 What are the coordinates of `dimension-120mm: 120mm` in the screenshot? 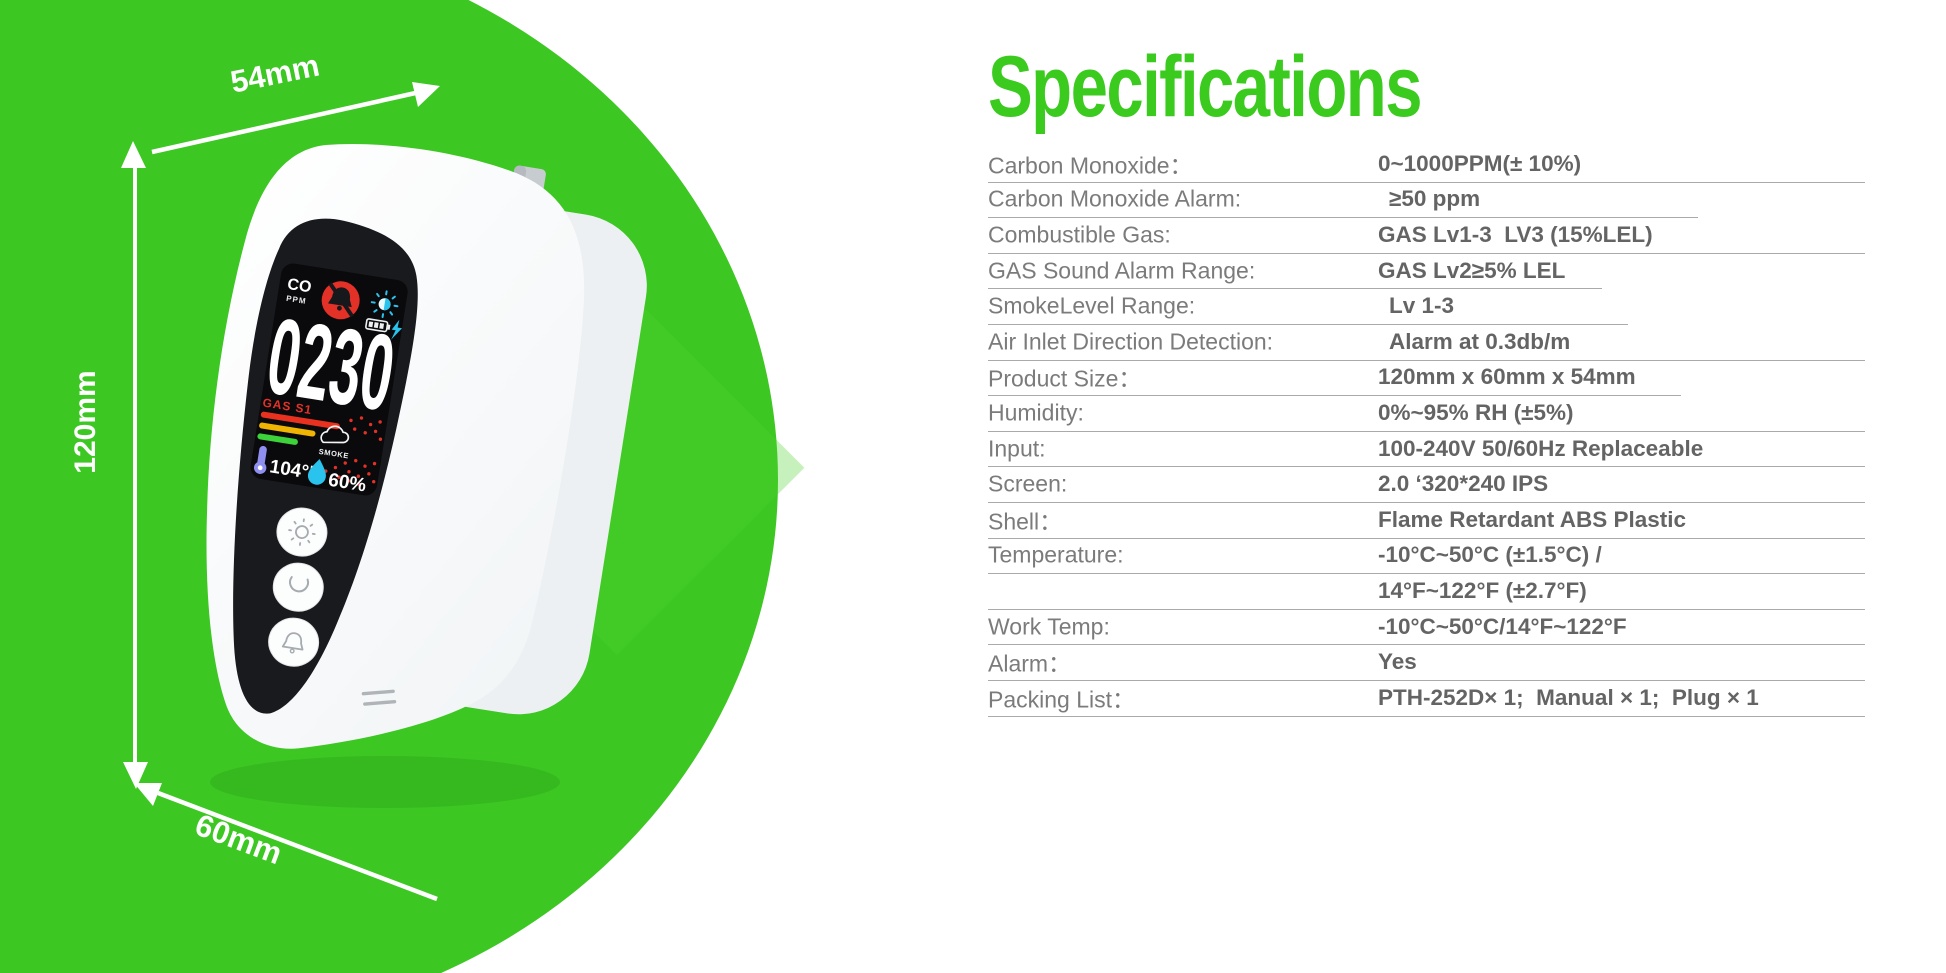 It's located at (108, 465).